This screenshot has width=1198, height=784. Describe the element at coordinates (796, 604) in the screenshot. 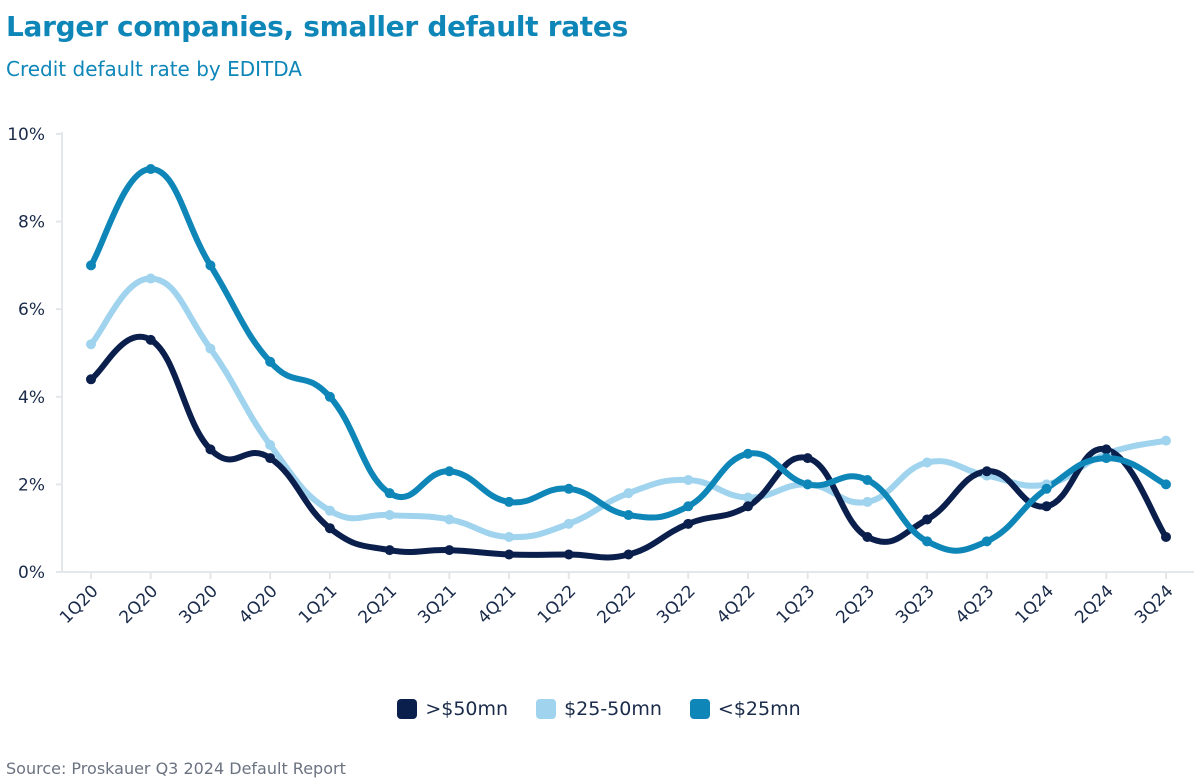

I see `x-tick-label: 1Q23` at that location.